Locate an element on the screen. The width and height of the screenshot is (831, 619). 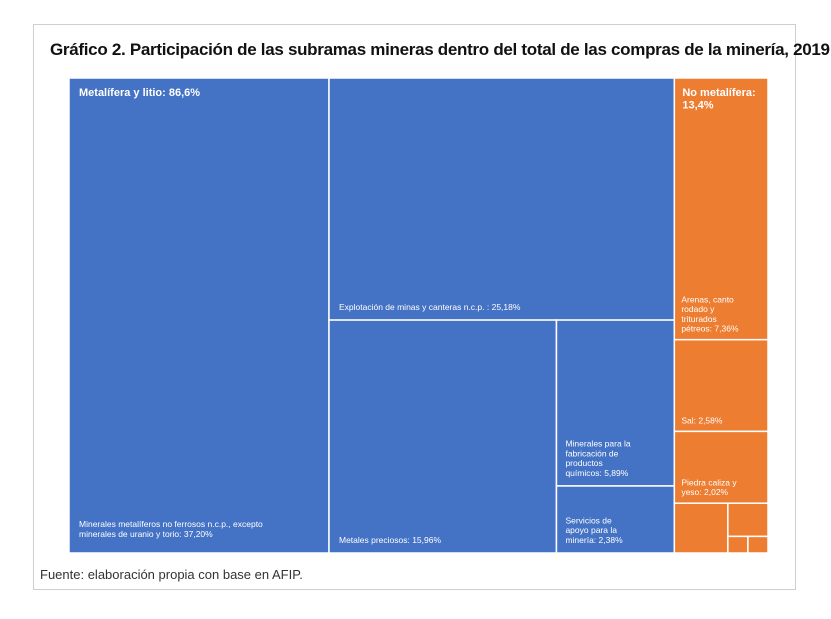
group-label-metalifera: Metalífera y litio: 86,6% is located at coordinates (139, 93).